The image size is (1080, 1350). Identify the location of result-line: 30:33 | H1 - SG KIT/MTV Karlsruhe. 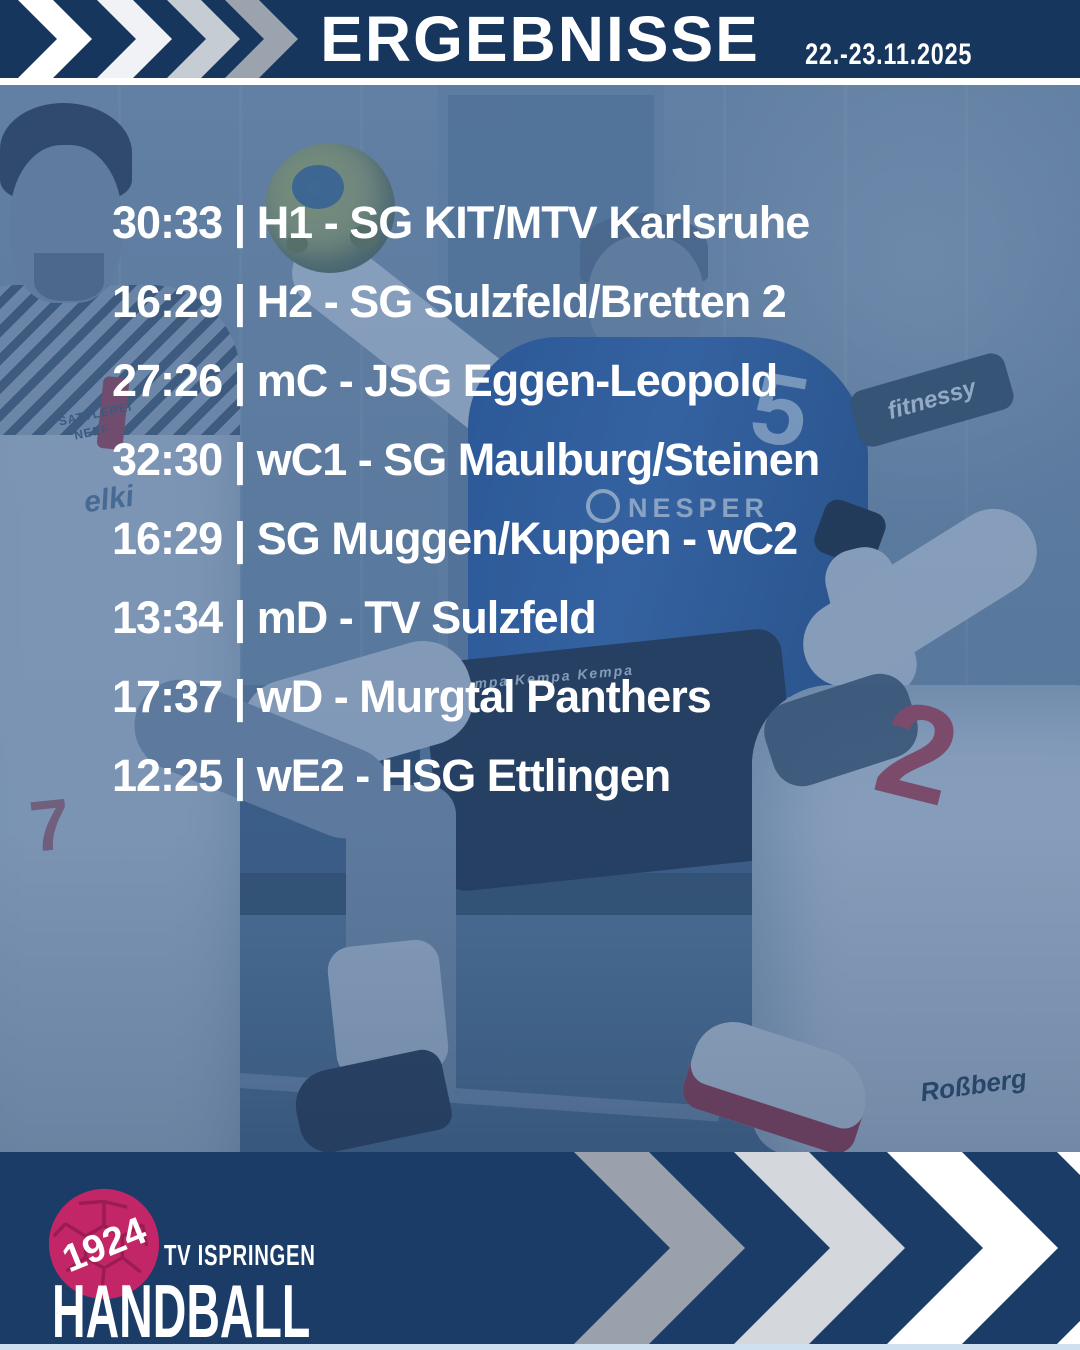
(461, 222).